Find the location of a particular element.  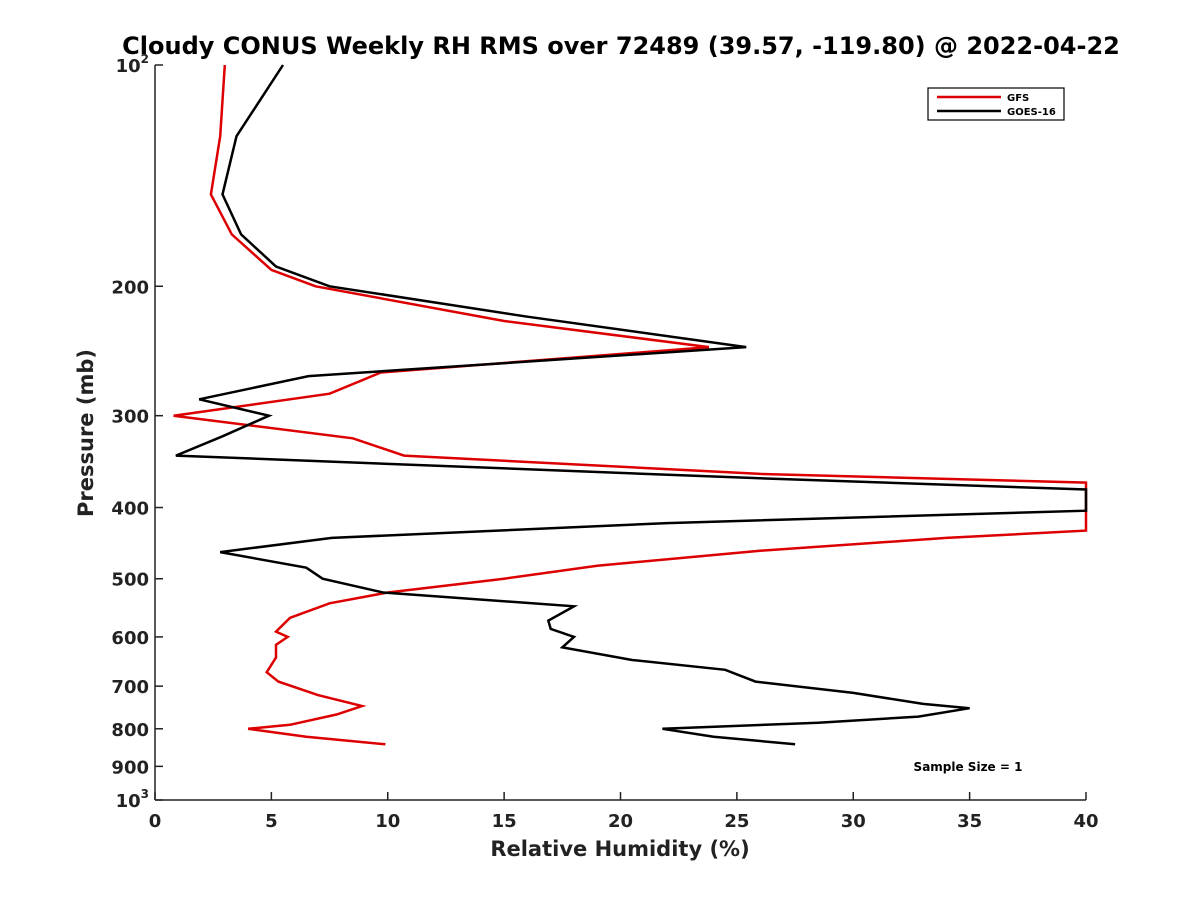

y-tick-exponent: 3 is located at coordinates (145, 794).